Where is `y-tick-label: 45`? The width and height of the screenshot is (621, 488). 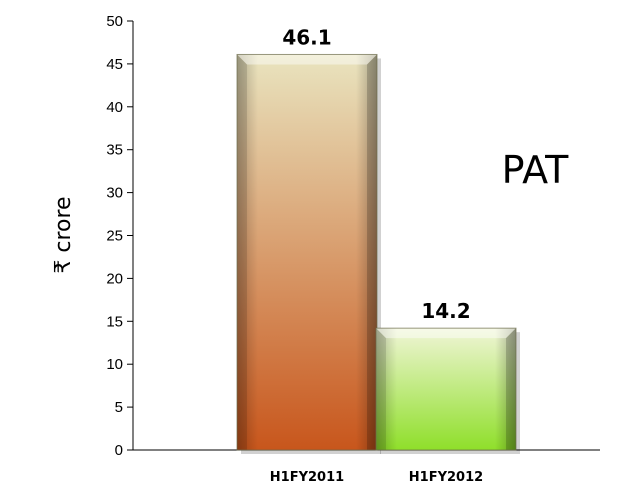
y-tick-label: 45 is located at coordinates (114, 64).